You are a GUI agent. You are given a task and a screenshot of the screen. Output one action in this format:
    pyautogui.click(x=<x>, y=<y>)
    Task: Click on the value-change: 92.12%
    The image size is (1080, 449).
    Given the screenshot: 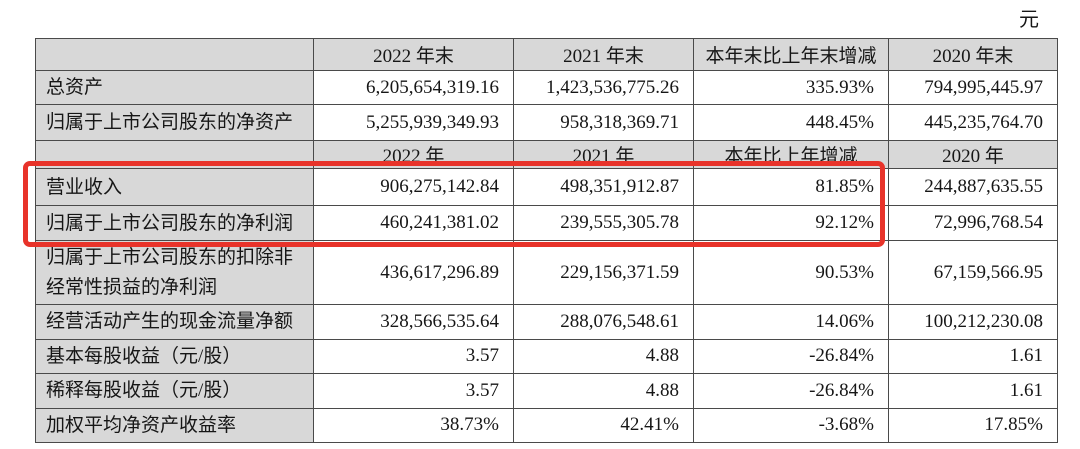 What is the action you would take?
    pyautogui.click(x=791, y=223)
    